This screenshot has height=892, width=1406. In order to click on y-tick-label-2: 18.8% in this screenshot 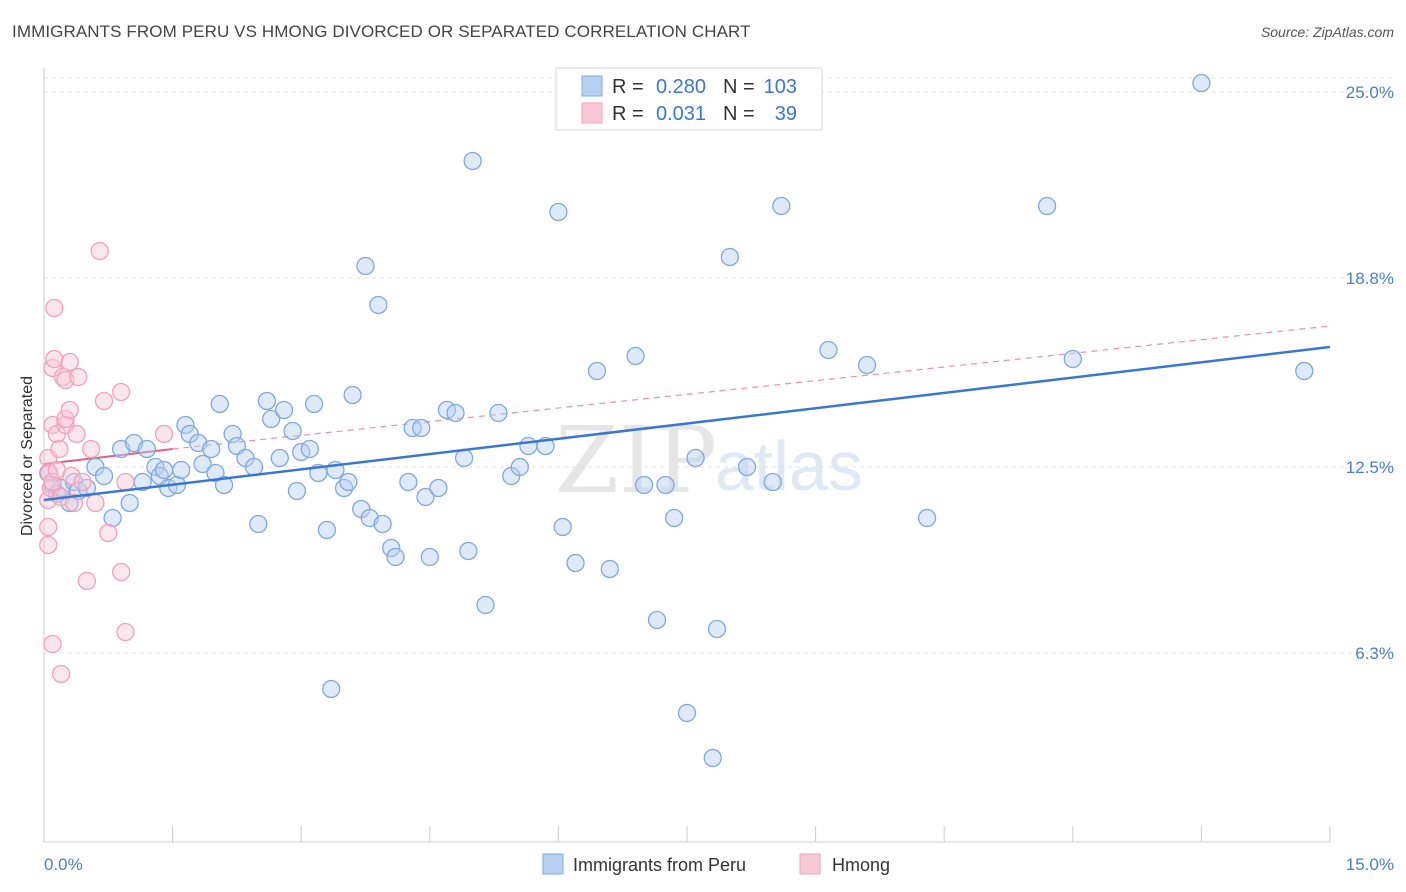, I will do `click(1370, 278)`.